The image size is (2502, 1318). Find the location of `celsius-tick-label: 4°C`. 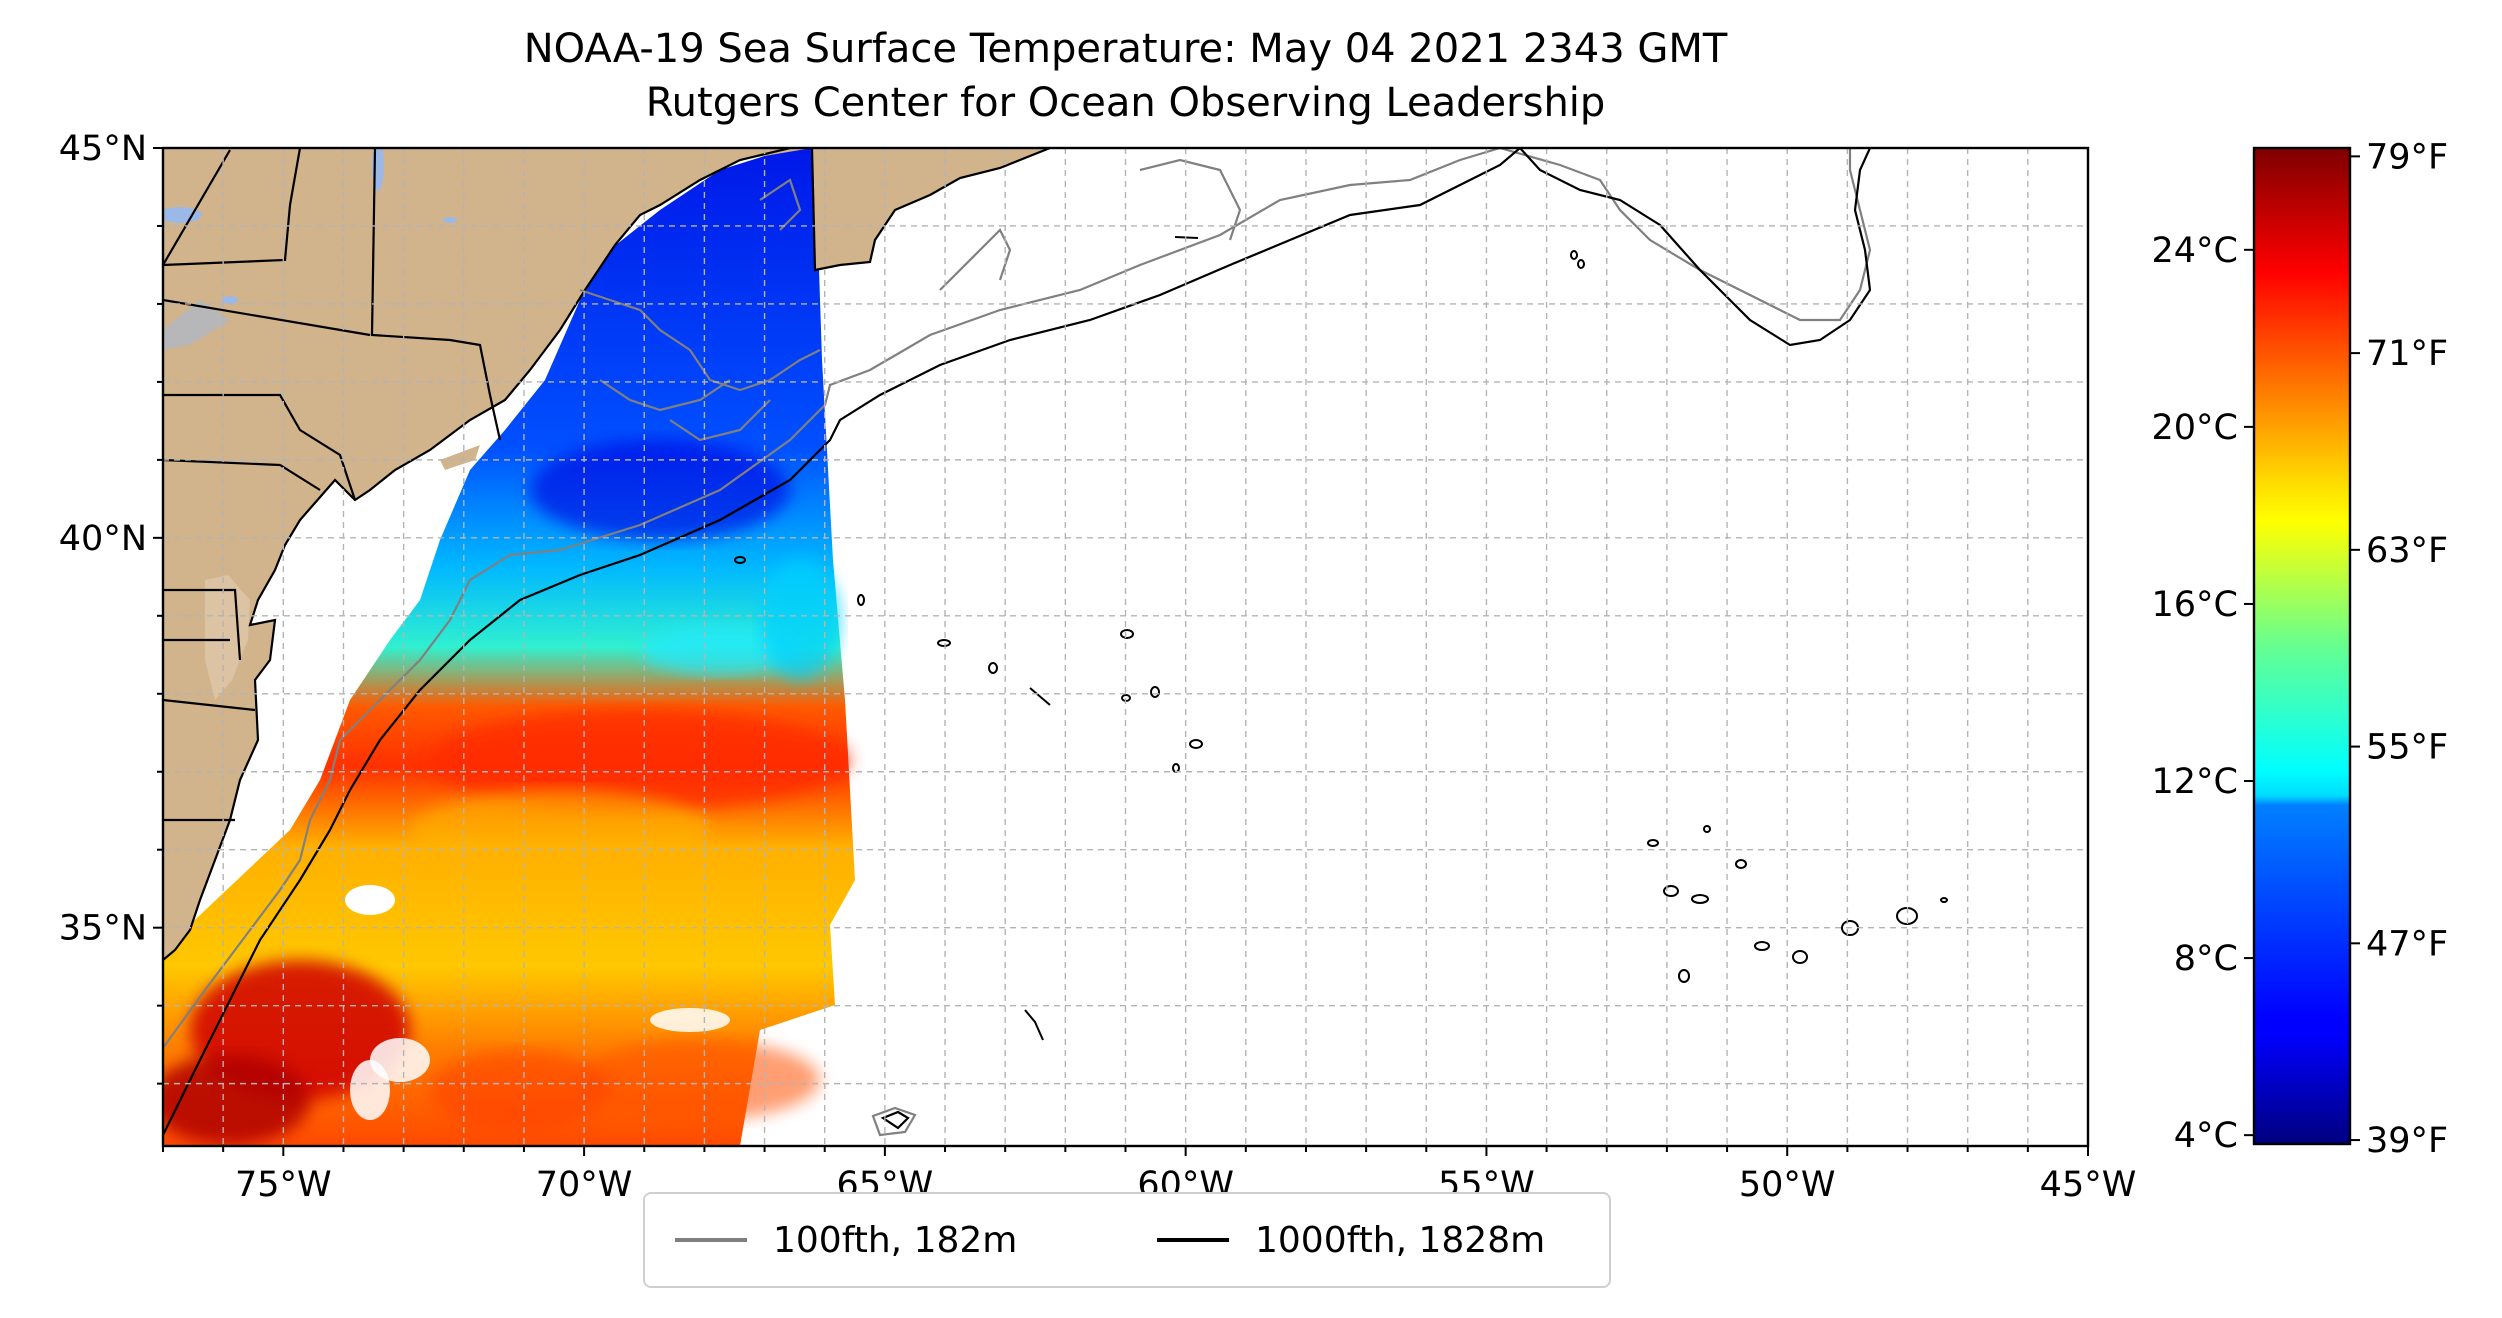

celsius-tick-label: 4°C is located at coordinates (2206, 1136).